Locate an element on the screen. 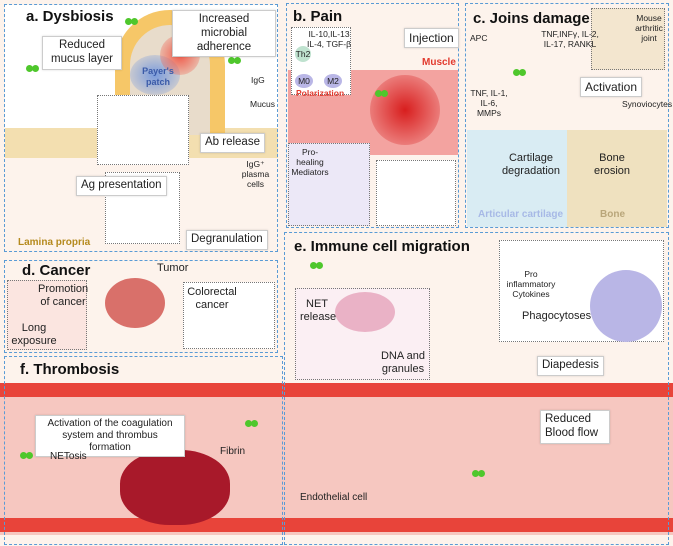  pain-glow is located at coordinates (405, 110).